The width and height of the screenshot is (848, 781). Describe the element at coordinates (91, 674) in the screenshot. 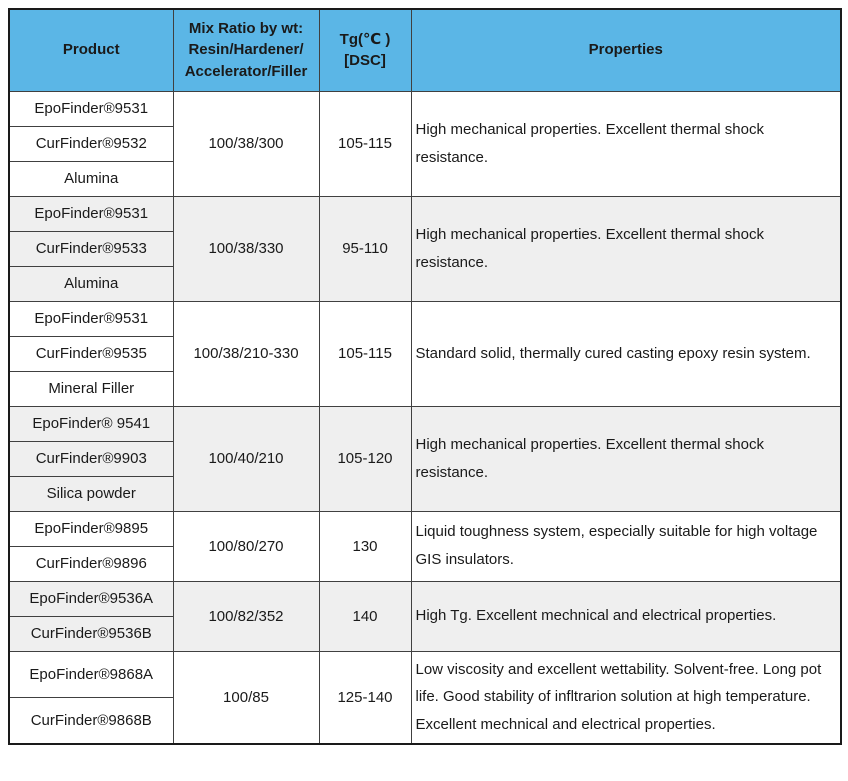

I see `product-cell: EpoFinder®9868A` at that location.